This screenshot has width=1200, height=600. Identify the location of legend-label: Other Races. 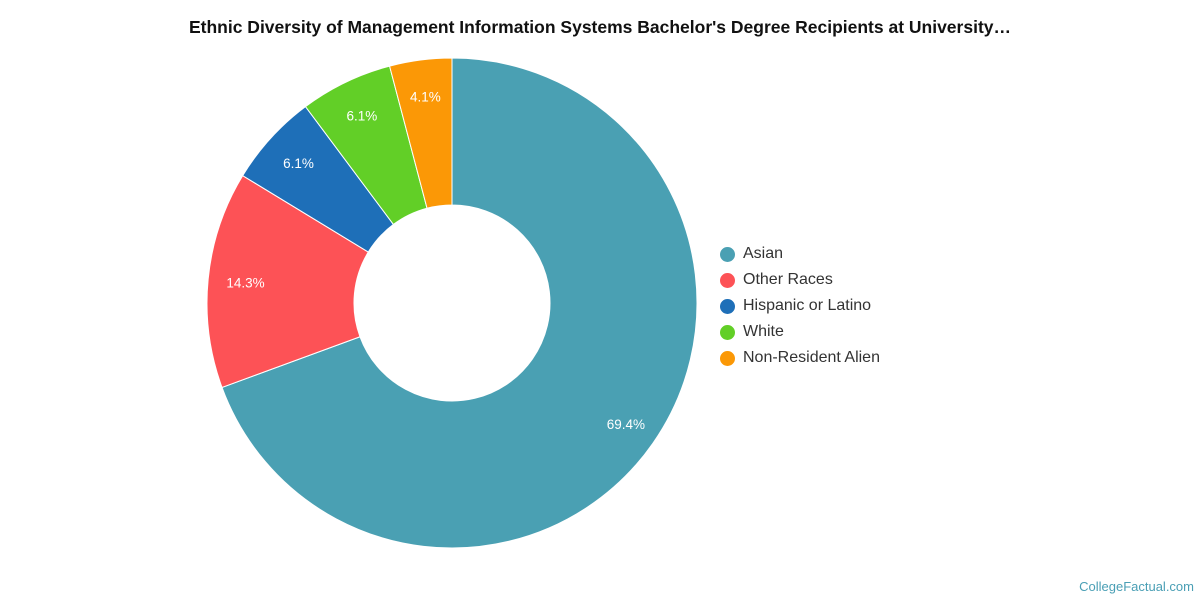
(788, 279).